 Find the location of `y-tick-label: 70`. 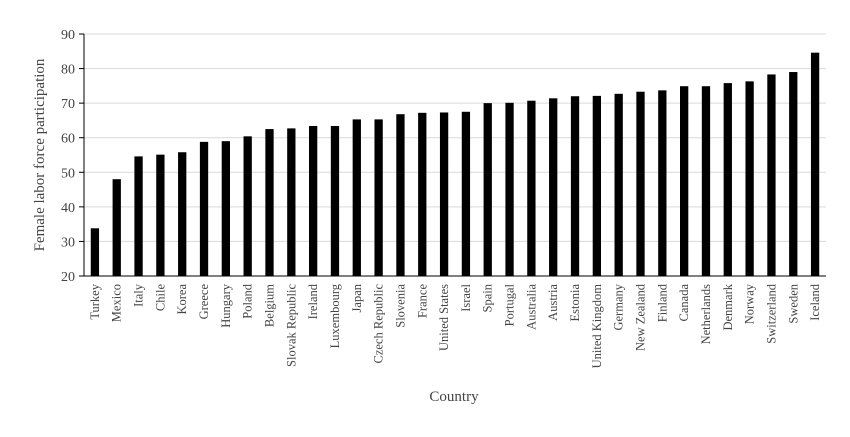

y-tick-label: 70 is located at coordinates (68, 104).